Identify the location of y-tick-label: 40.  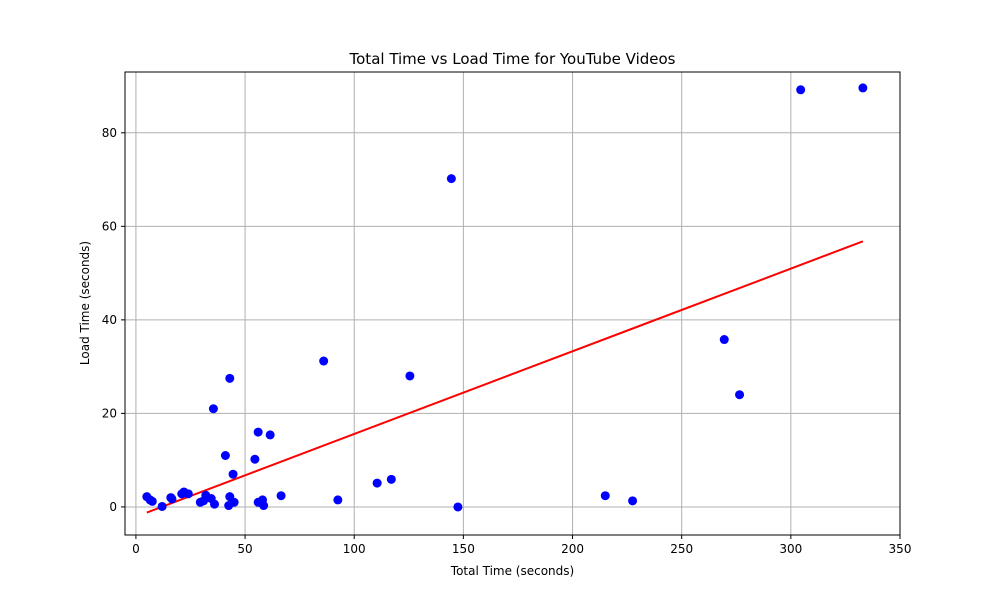
(109, 320).